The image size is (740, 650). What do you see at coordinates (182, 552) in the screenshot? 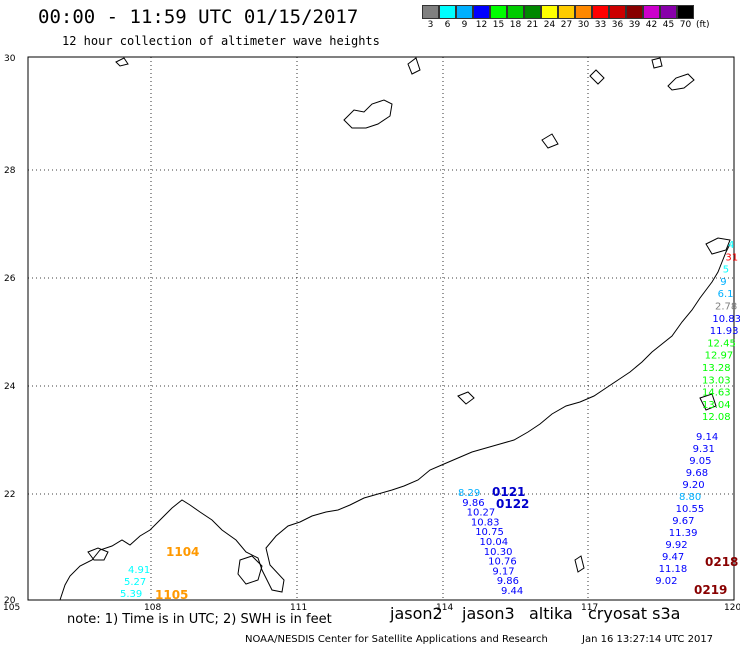
I see `pass-label: 1104` at bounding box center [182, 552].